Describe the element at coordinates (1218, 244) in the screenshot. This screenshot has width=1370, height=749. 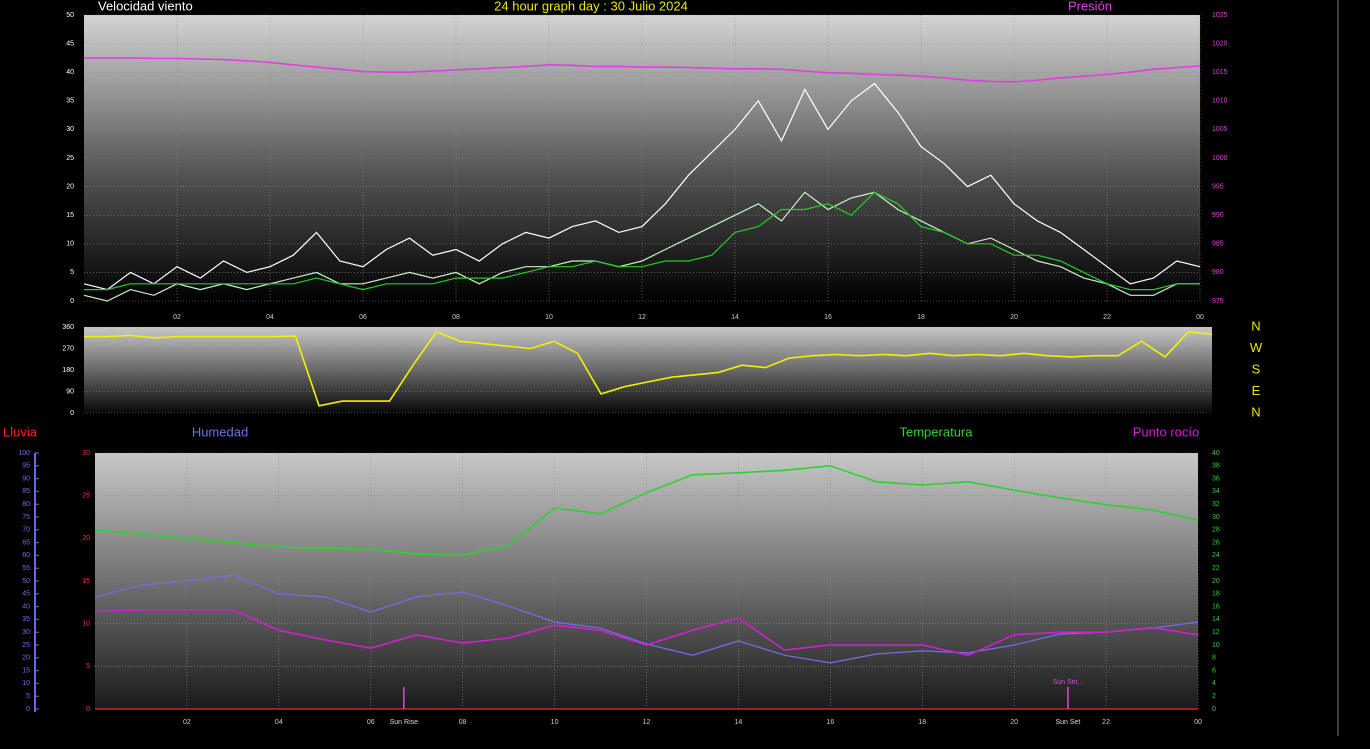
I see `y2-tick-label: 985` at that location.